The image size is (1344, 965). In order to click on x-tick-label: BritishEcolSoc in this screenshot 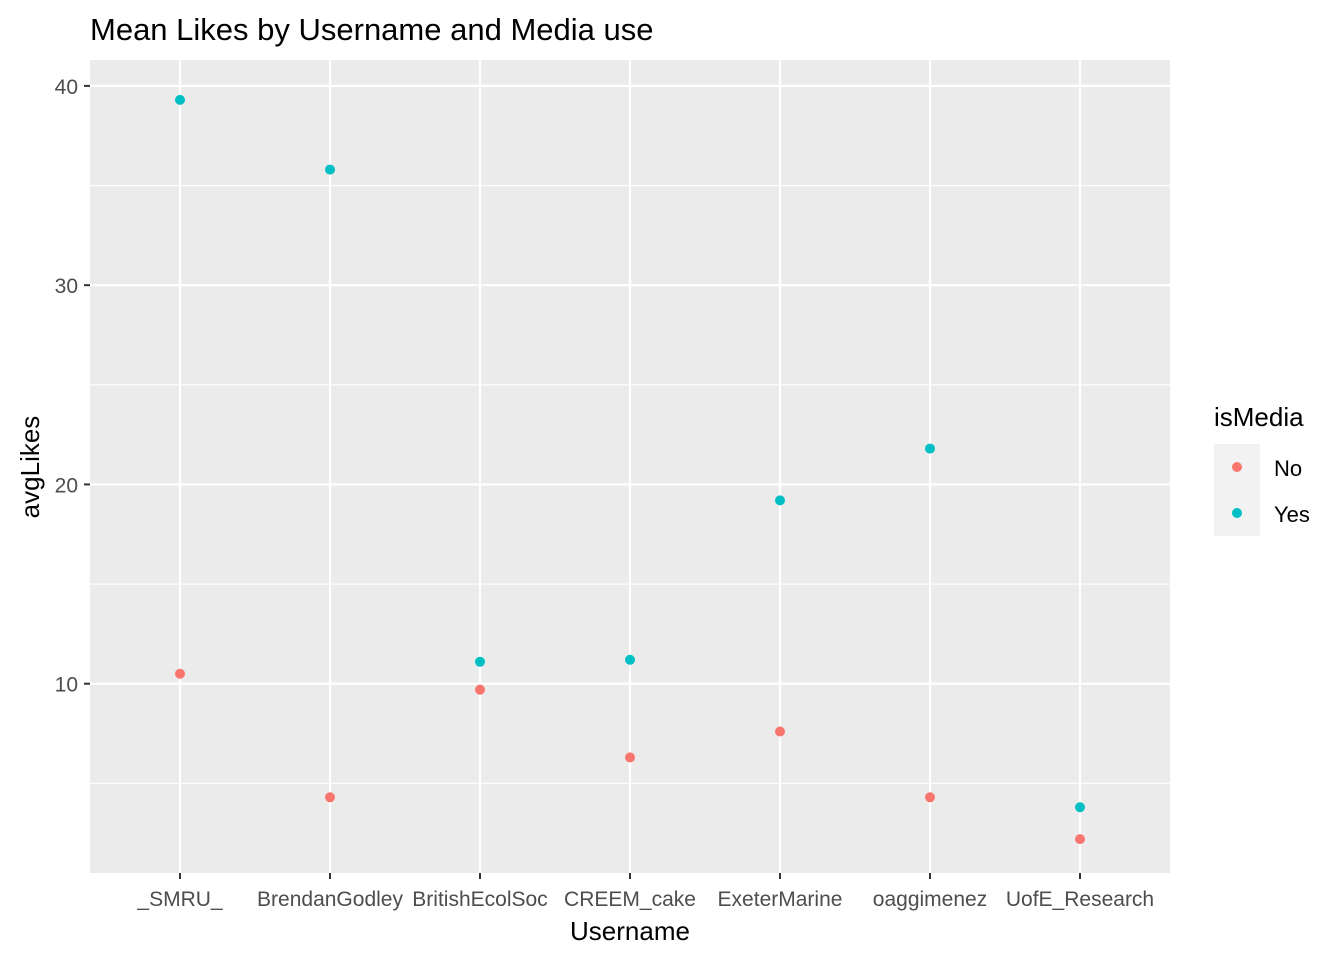, I will do `click(479, 899)`.